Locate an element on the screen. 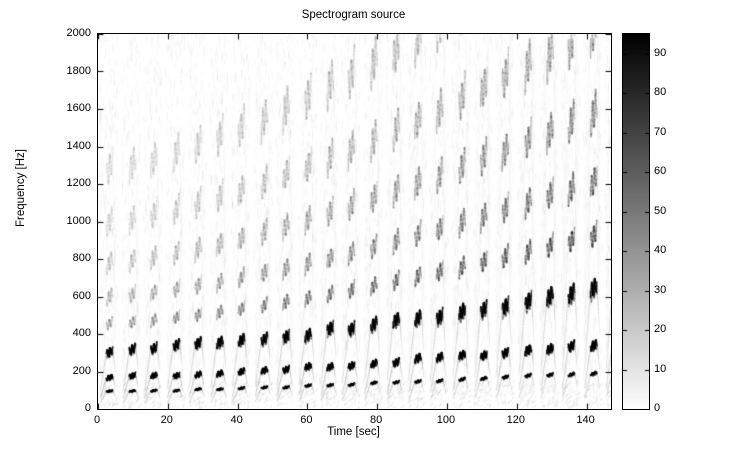 The width and height of the screenshot is (740, 462). colorbar-tick-label: 90 is located at coordinates (660, 52).